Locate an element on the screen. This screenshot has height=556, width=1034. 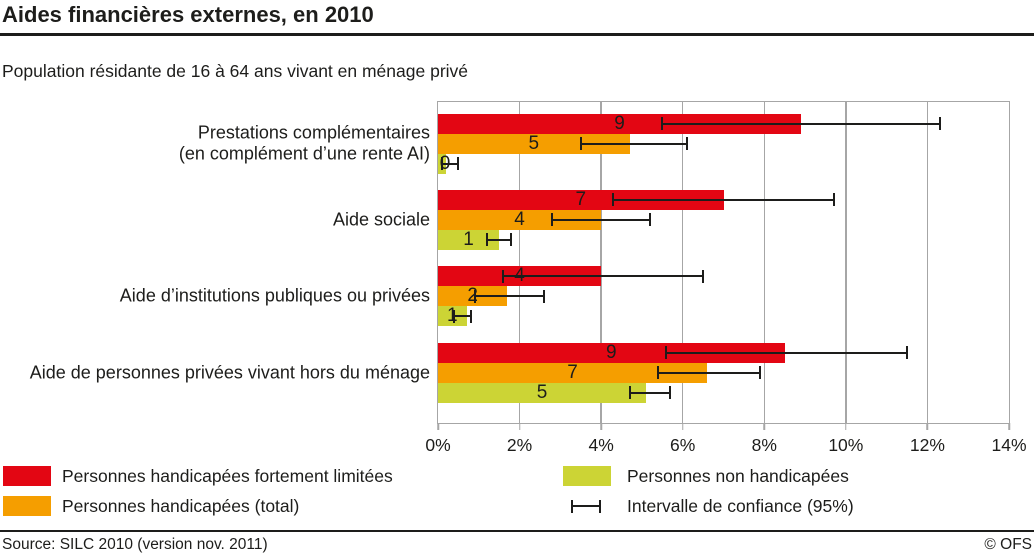
category-label-line: (en complément d’une rente AI) is located at coordinates (304, 153).